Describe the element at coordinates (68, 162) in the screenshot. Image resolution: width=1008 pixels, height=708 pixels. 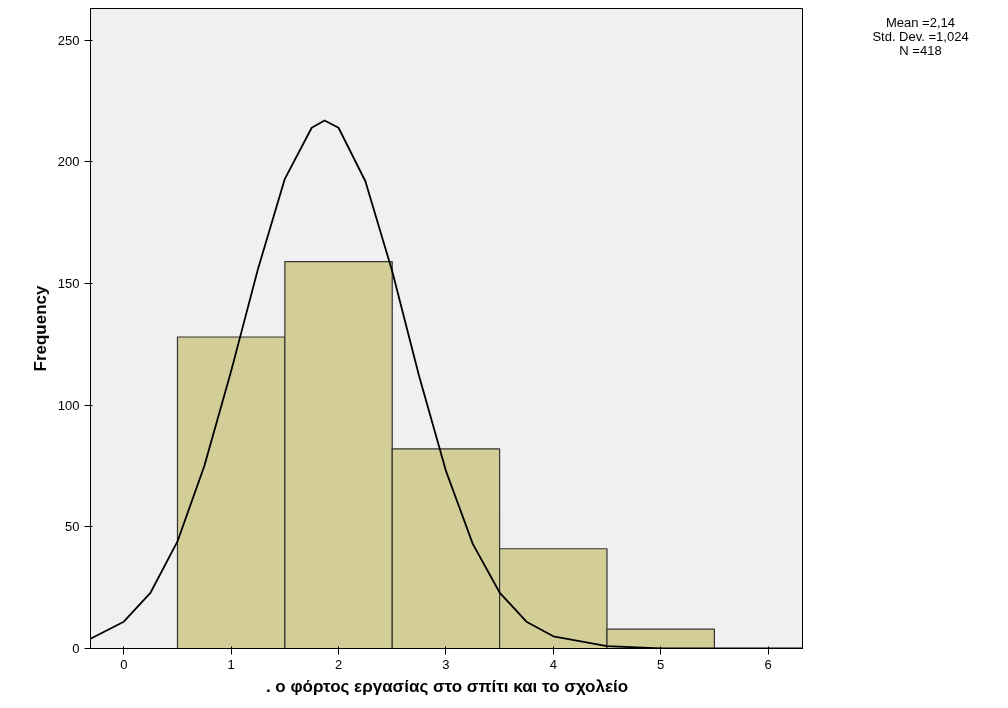
I see `y-tick-label: 200` at that location.